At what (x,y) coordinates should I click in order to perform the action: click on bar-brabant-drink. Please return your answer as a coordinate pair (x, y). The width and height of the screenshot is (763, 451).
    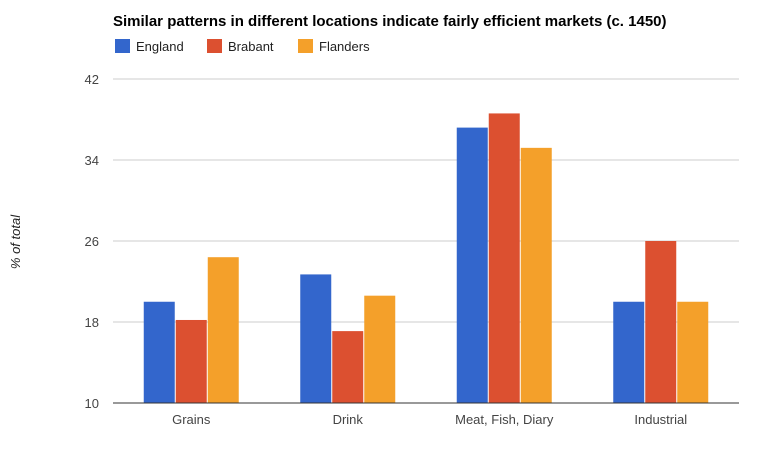
    Looking at the image, I should click on (348, 367).